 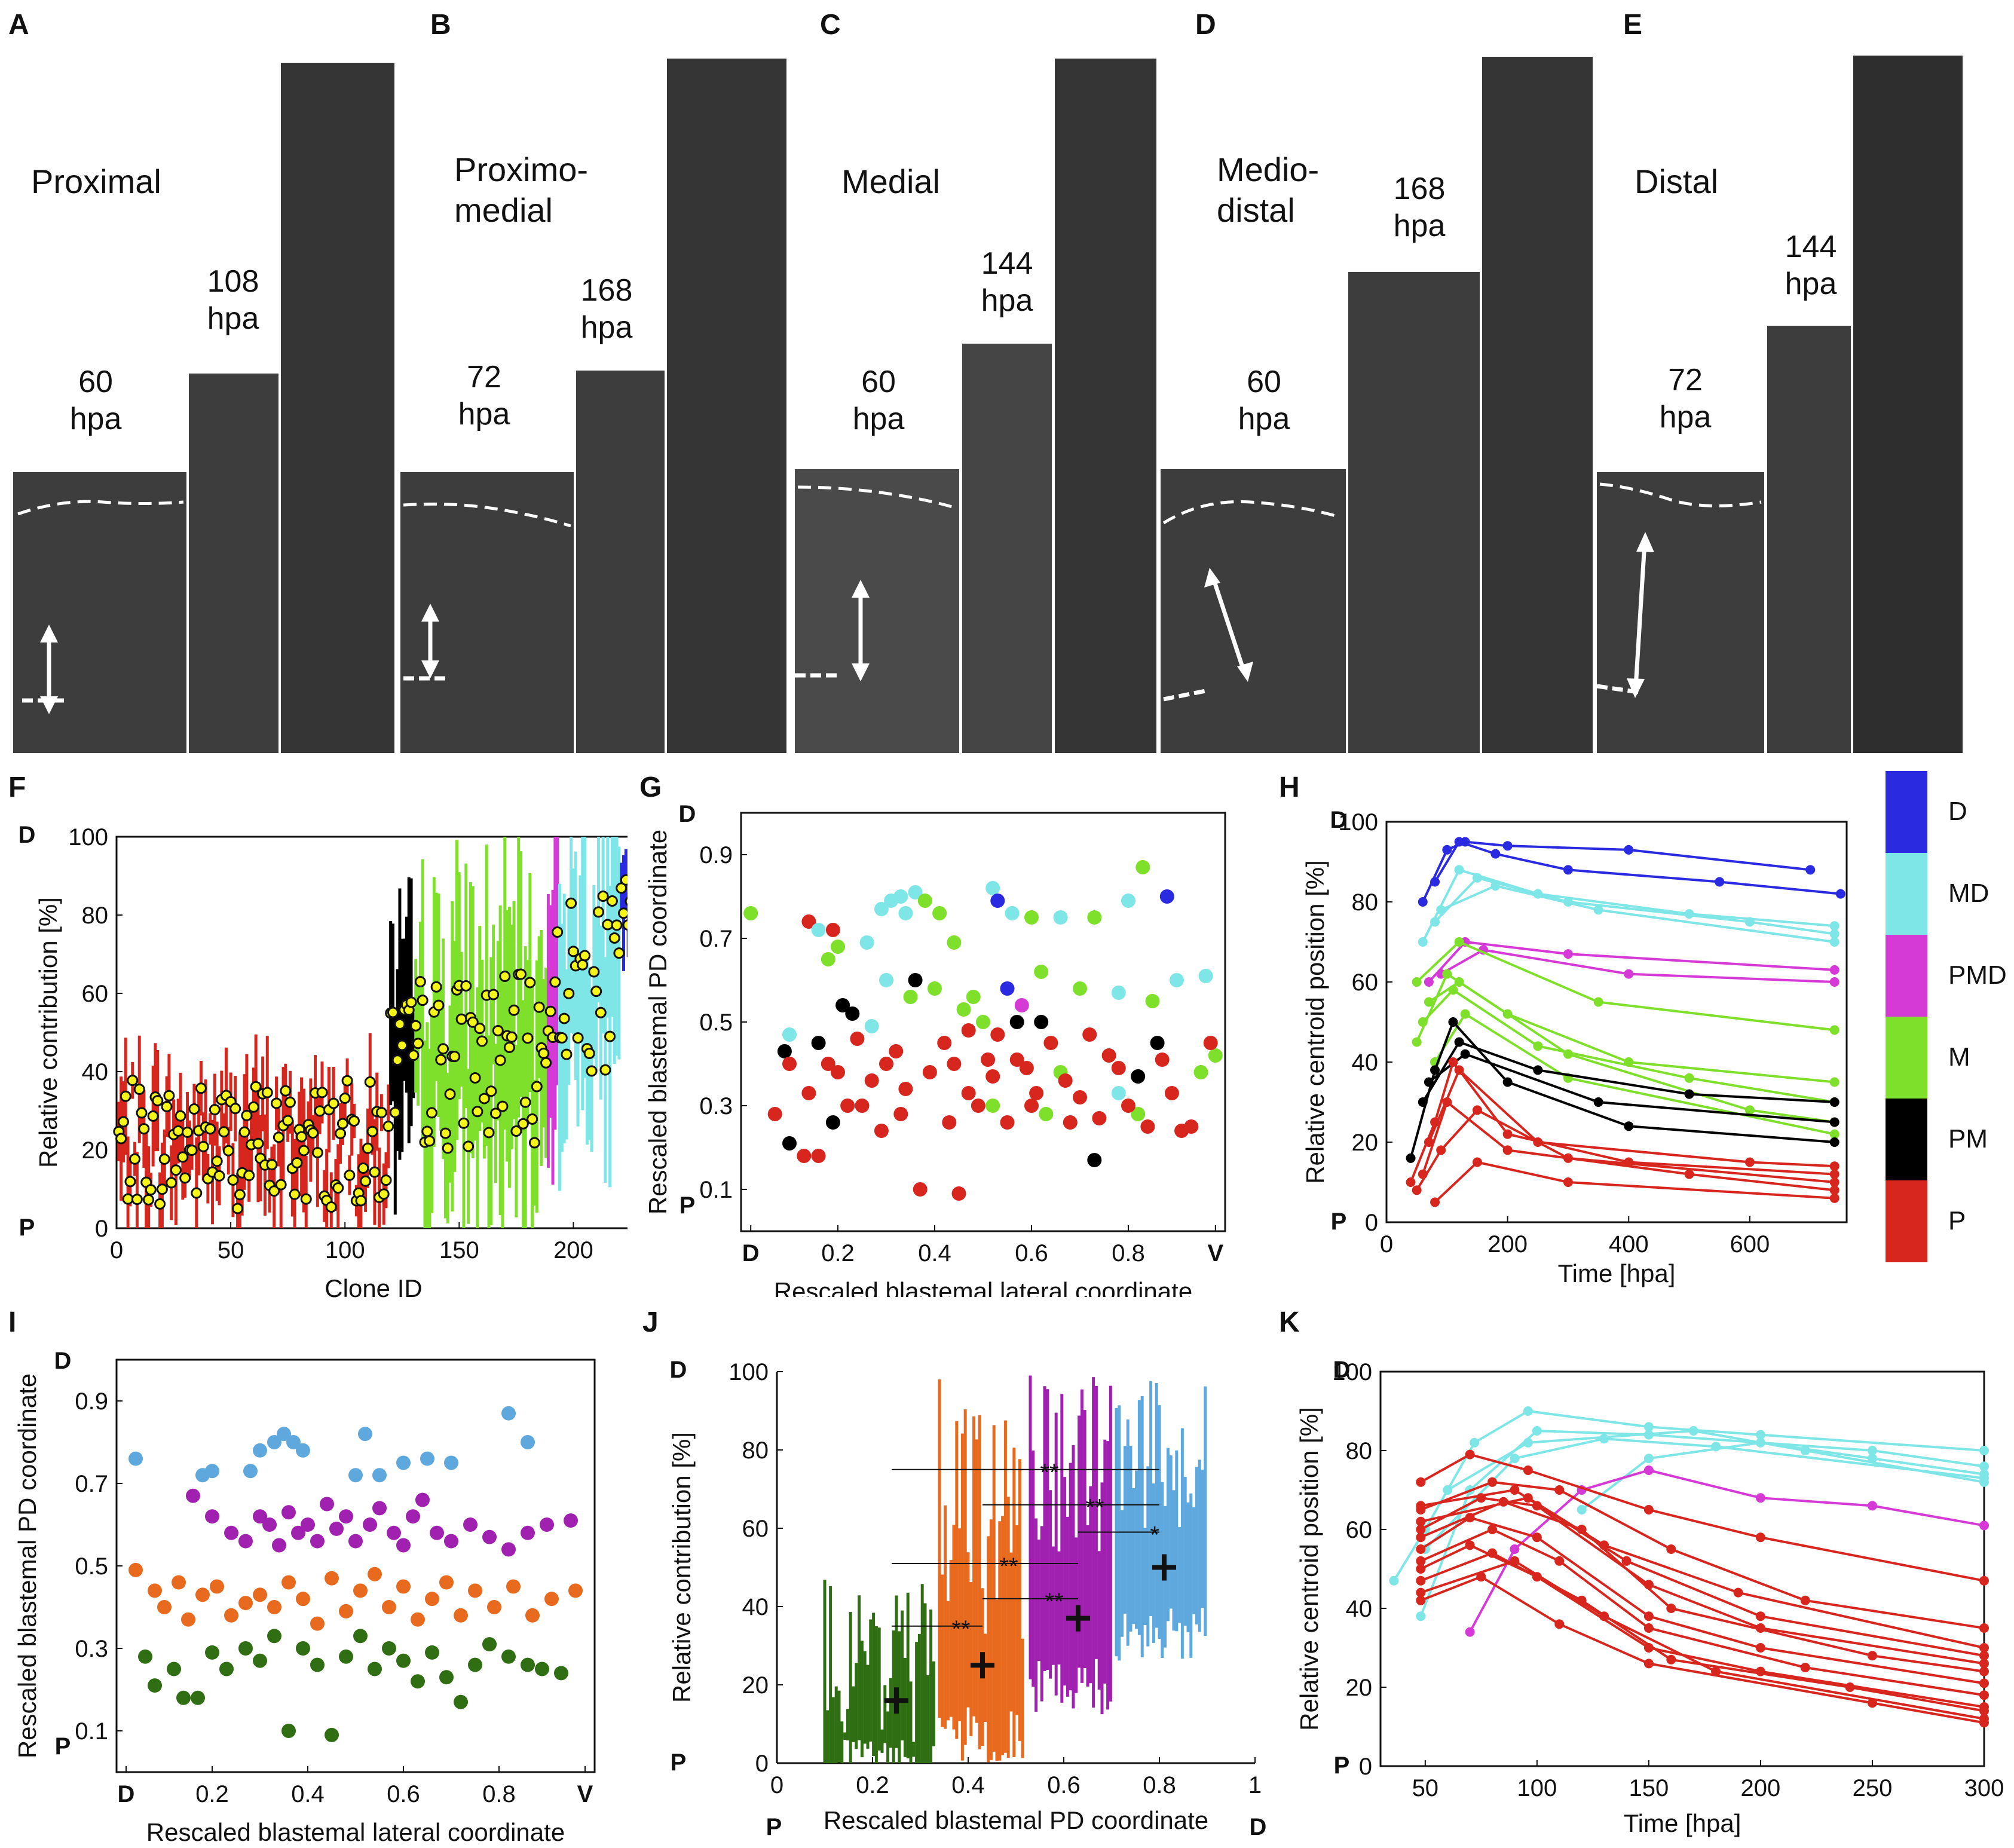 I want to click on legend-label-pm: PM, so click(x=1968, y=1139).